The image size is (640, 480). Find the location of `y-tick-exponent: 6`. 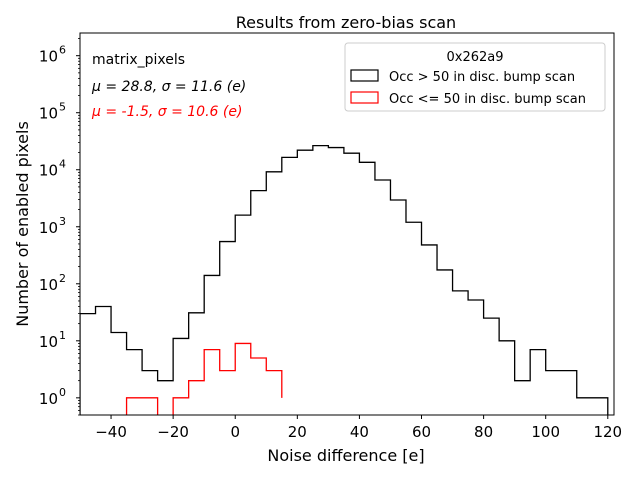

y-tick-exponent: 6 is located at coordinates (62, 50).